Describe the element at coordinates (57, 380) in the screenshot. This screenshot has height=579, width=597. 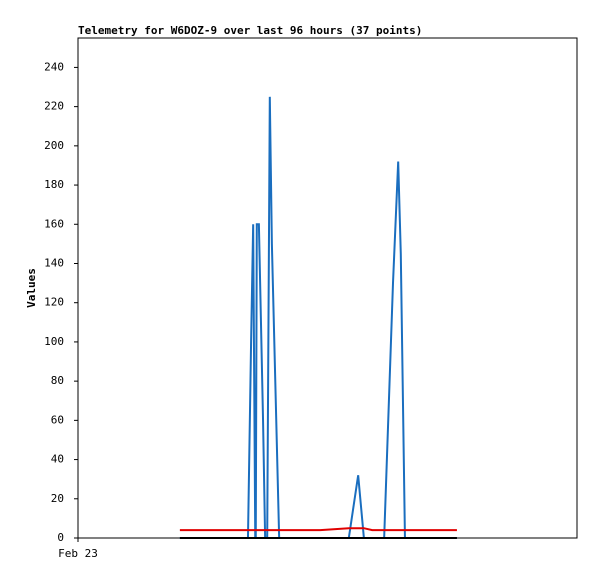
I see `y-tick-label: 80` at that location.